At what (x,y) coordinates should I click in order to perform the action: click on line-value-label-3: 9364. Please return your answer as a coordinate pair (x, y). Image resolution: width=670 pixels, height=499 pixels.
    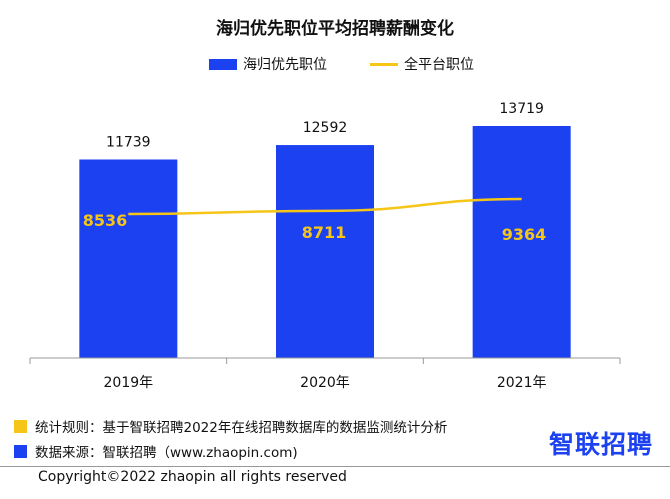
    Looking at the image, I should click on (524, 234).